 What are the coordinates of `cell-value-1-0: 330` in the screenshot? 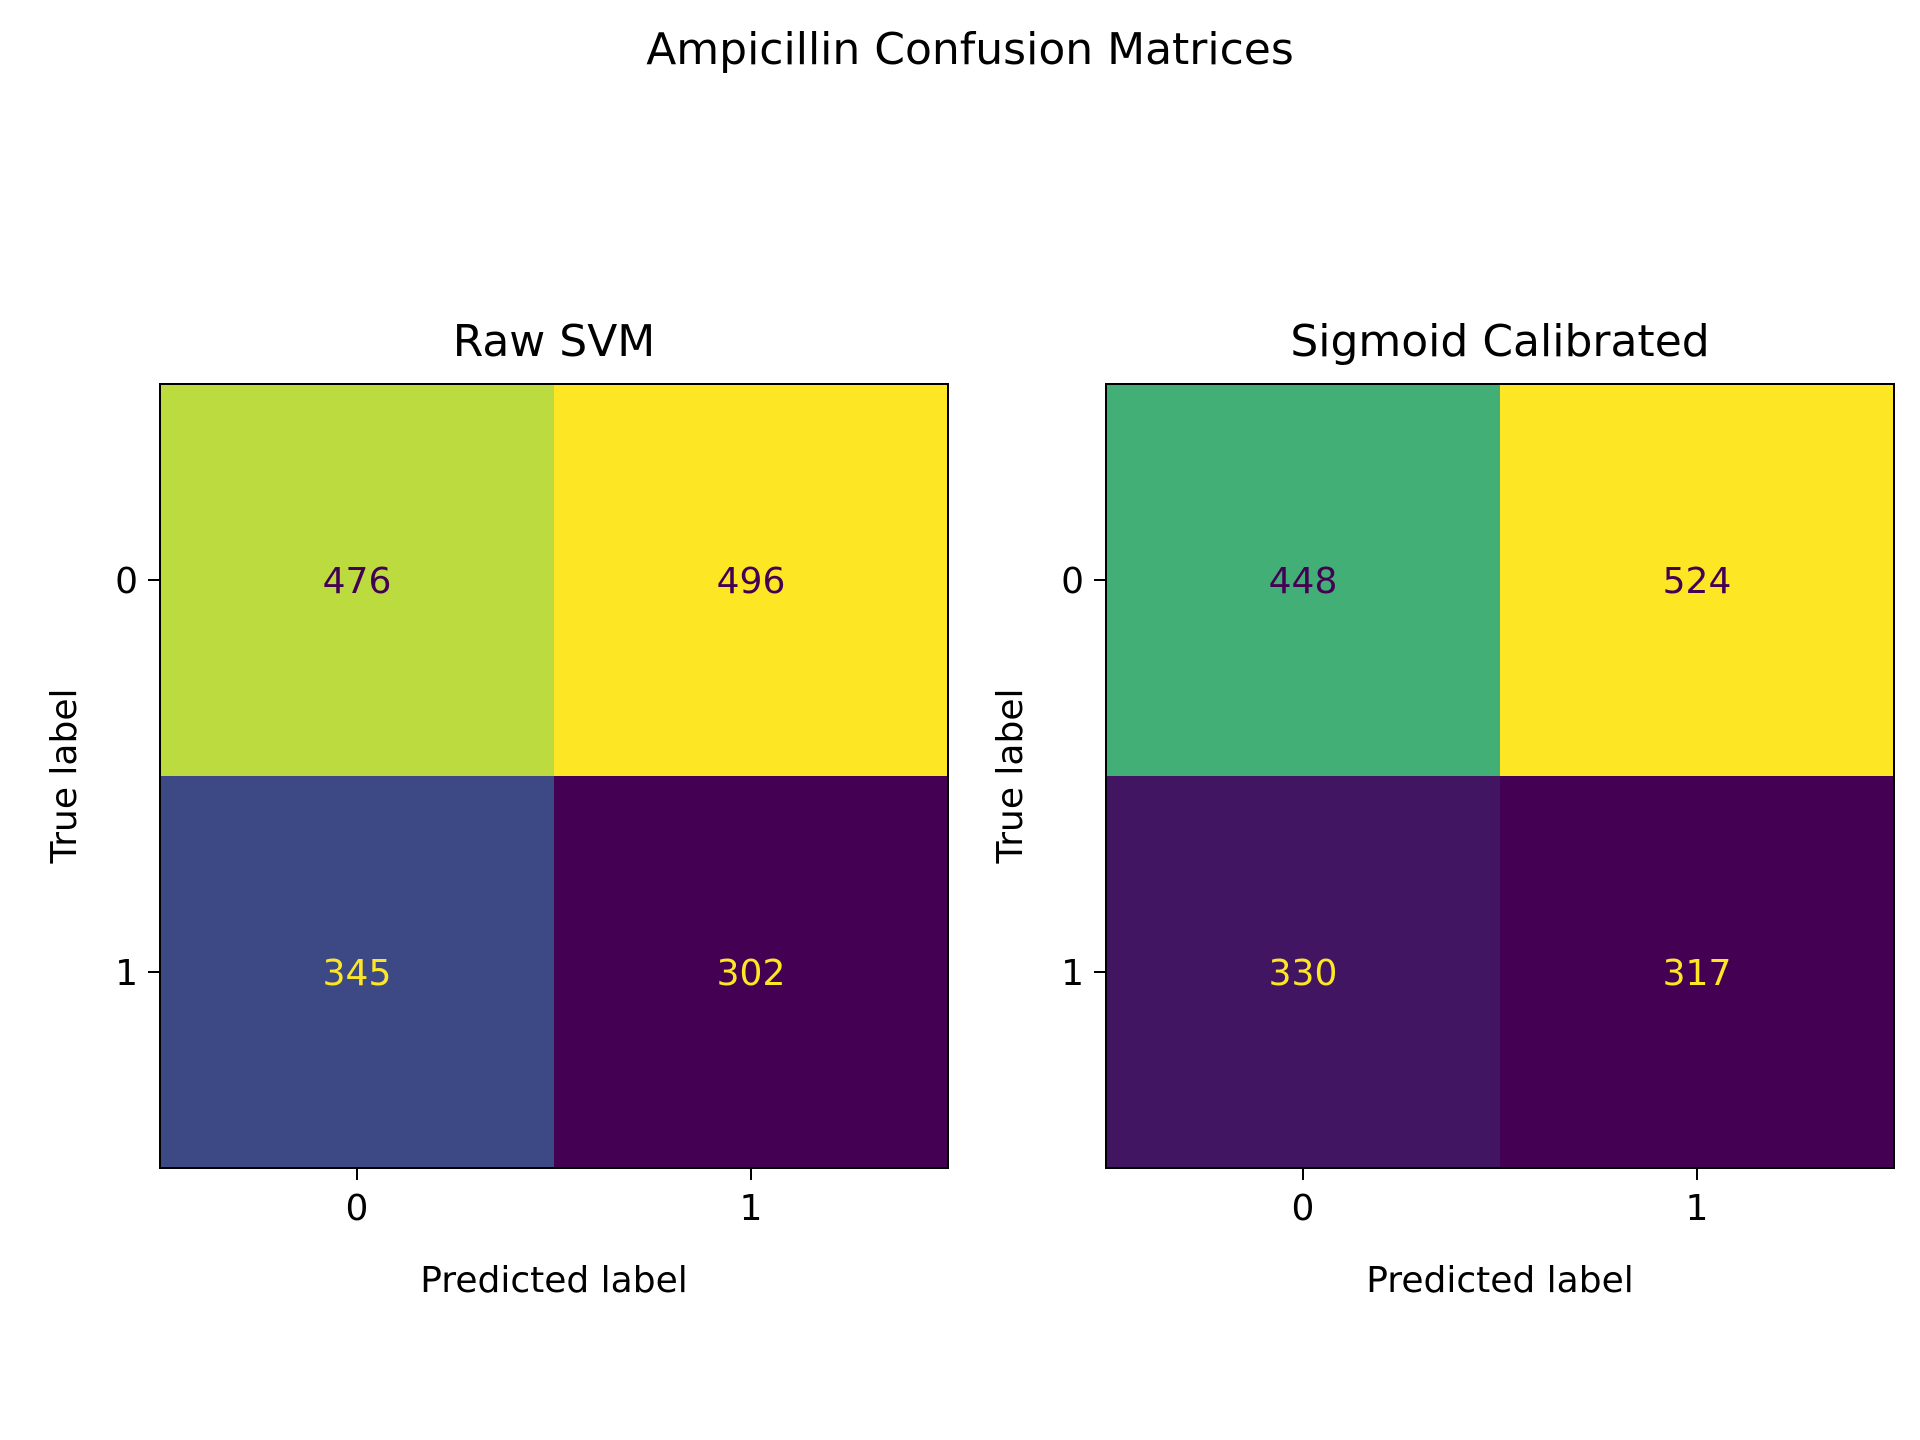 It's located at (1303, 973).